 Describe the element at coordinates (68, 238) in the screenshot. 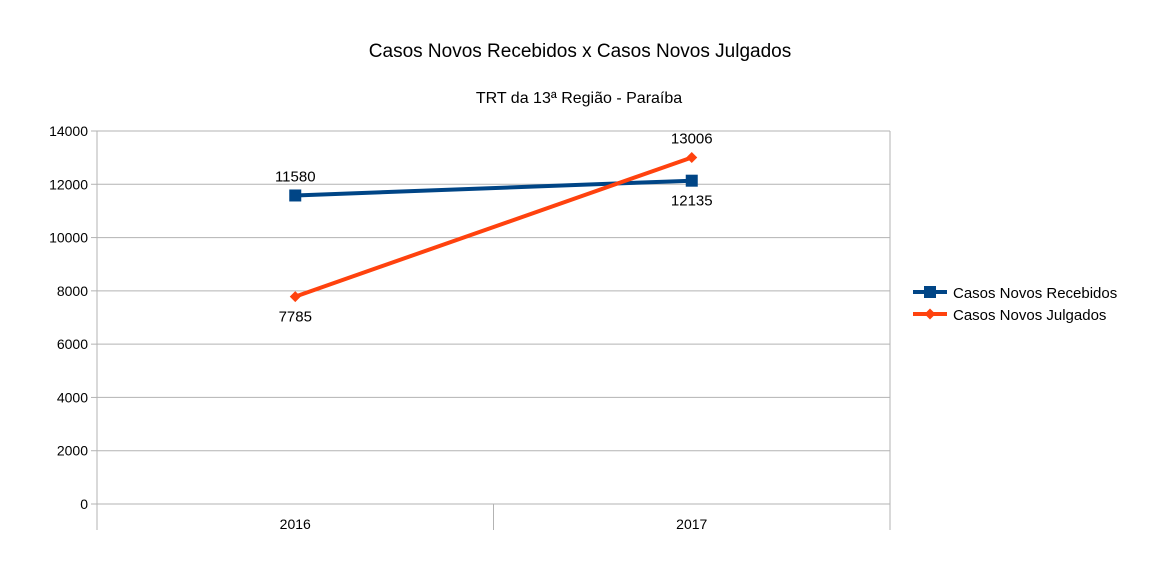

I see `y-tick-label: 10000` at that location.